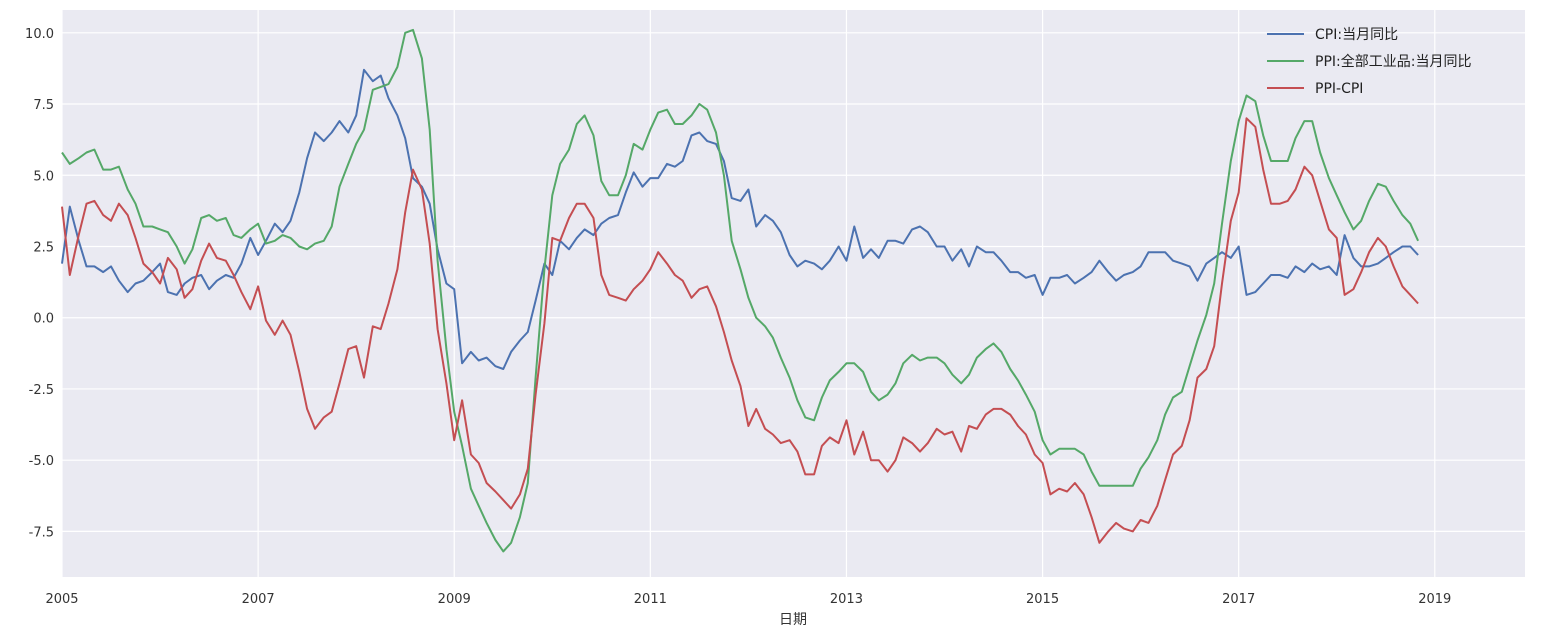 This screenshot has width=1557, height=628. I want to click on y-axis-ticks: -7.5 -5.0 -2.5 0.0 2.5 5.0 7.5 10.0, so click(39, 284).